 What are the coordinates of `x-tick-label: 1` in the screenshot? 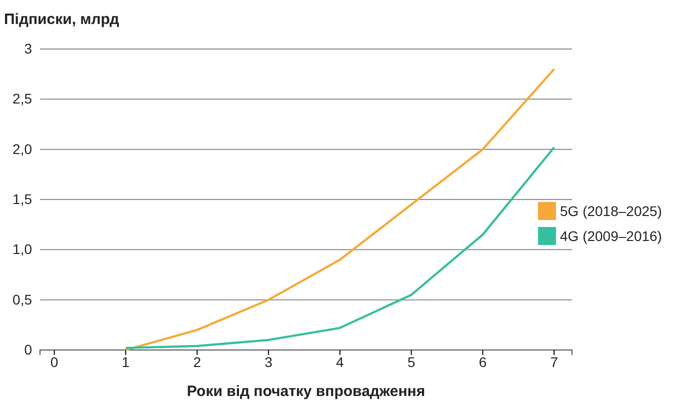 It's located at (126, 362).